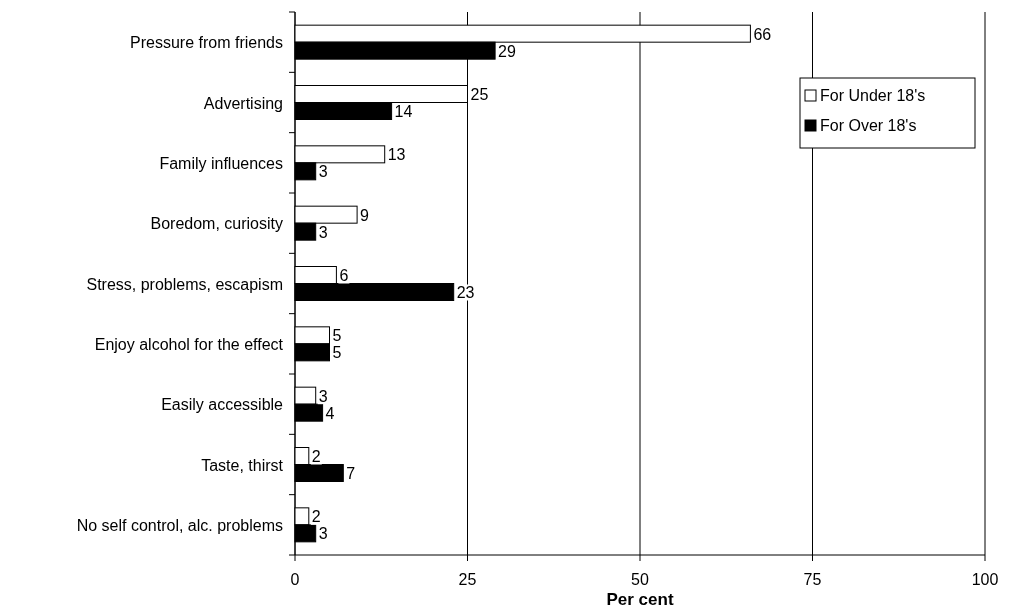 The image size is (1009, 614). I want to click on x-tick-label: 0, so click(295, 579).